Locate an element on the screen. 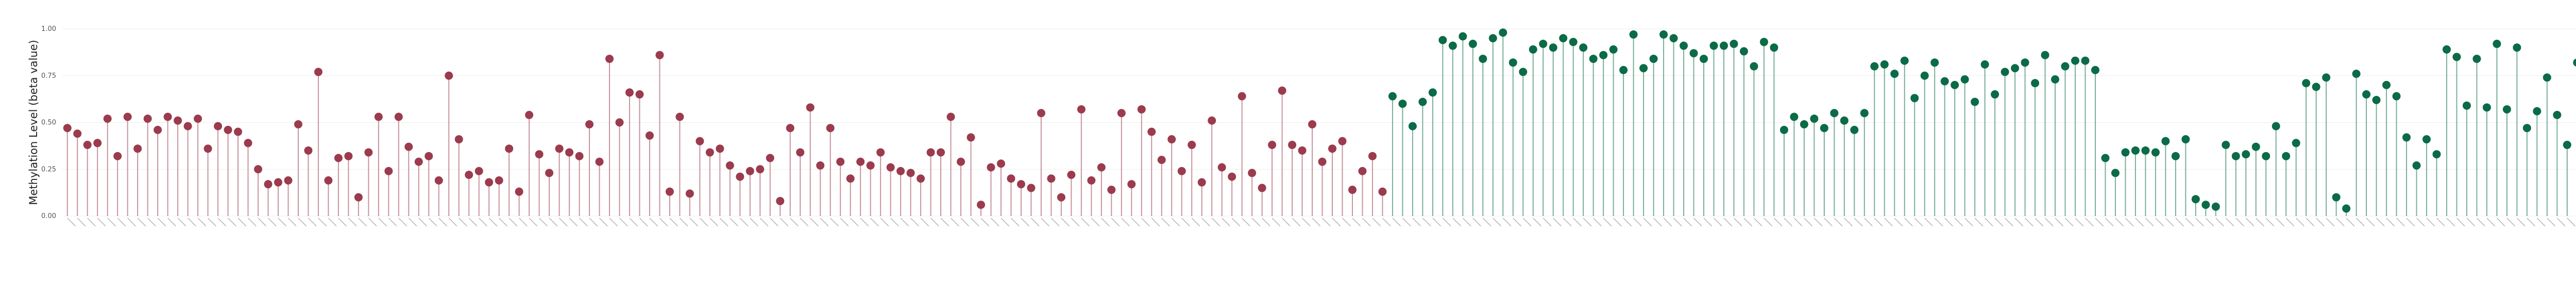 The height and width of the screenshot is (299, 2576). y-tick-label: 1.00 is located at coordinates (48, 29).